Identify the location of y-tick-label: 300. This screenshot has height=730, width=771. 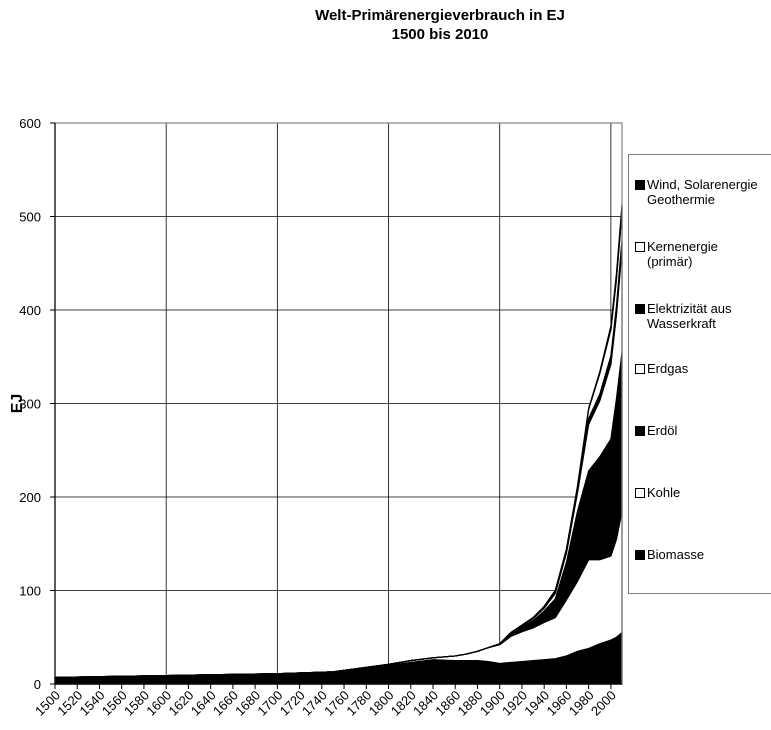
(30, 404).